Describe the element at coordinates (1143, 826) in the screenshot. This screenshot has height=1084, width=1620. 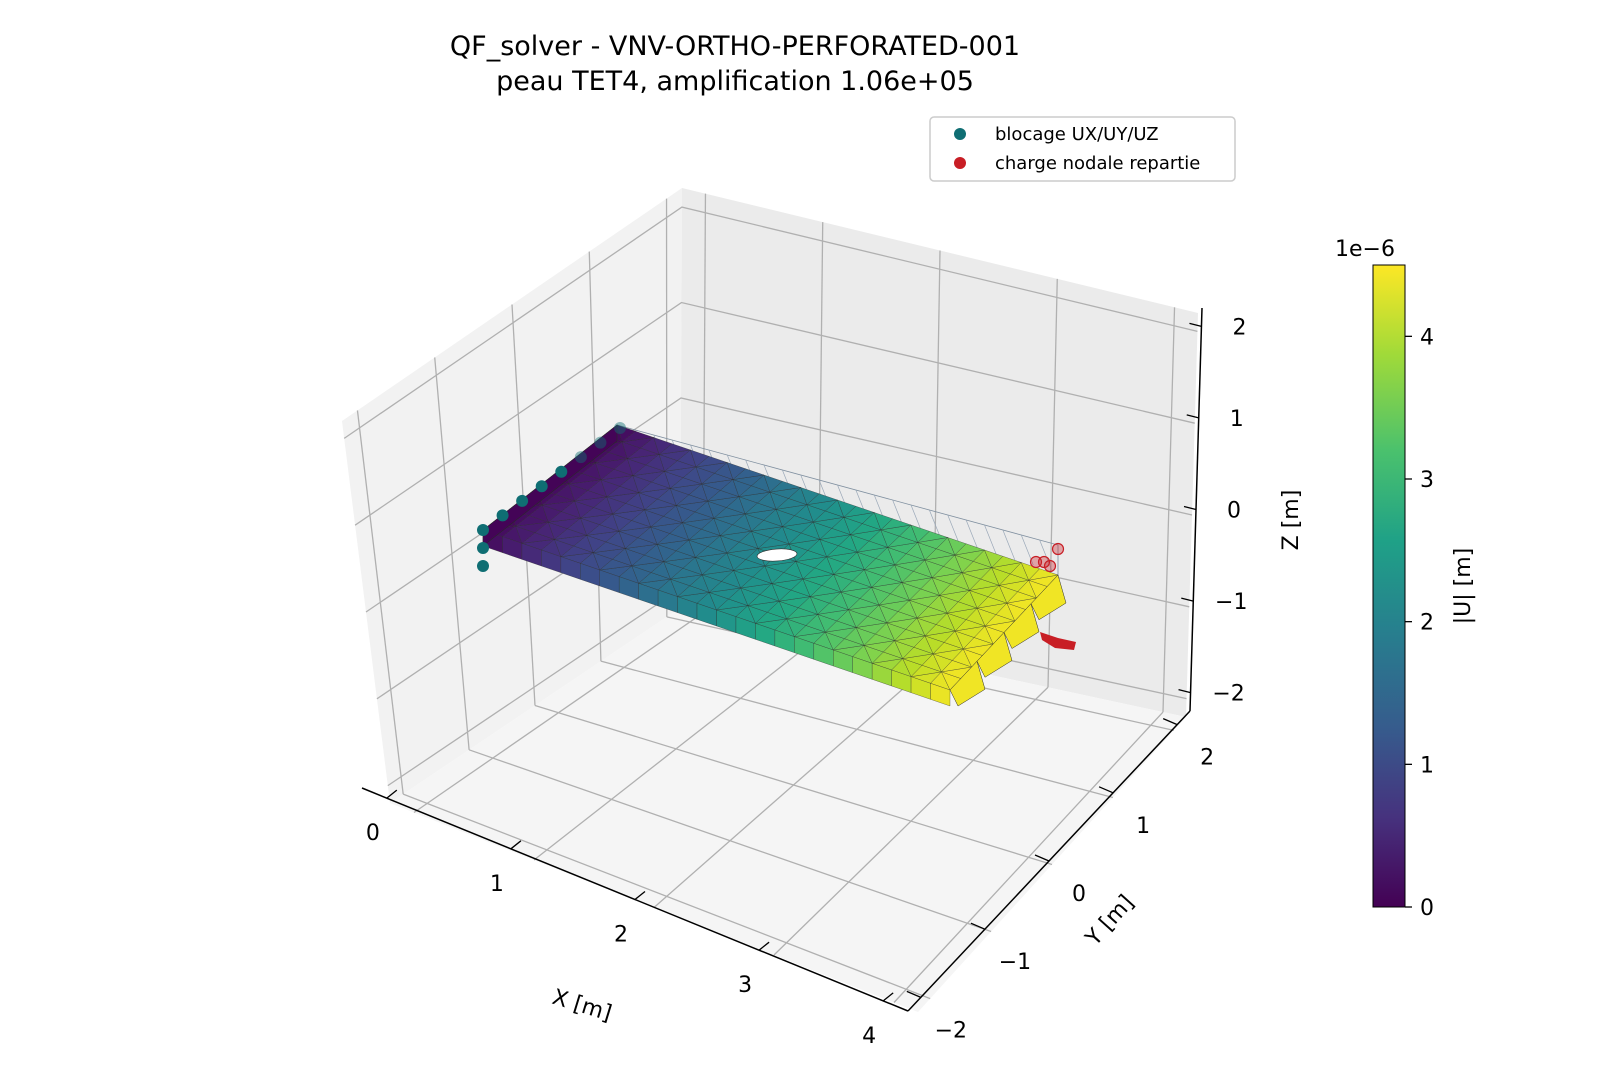
I see `y-tick-label: 1` at that location.